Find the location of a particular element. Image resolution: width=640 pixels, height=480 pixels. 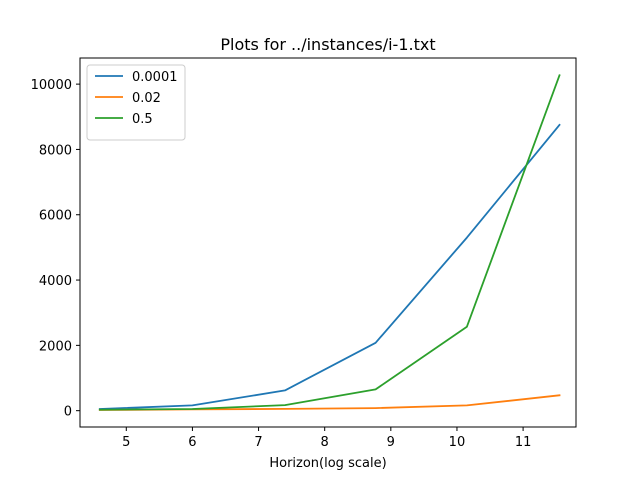

x-tick-label: 7 is located at coordinates (258, 442).